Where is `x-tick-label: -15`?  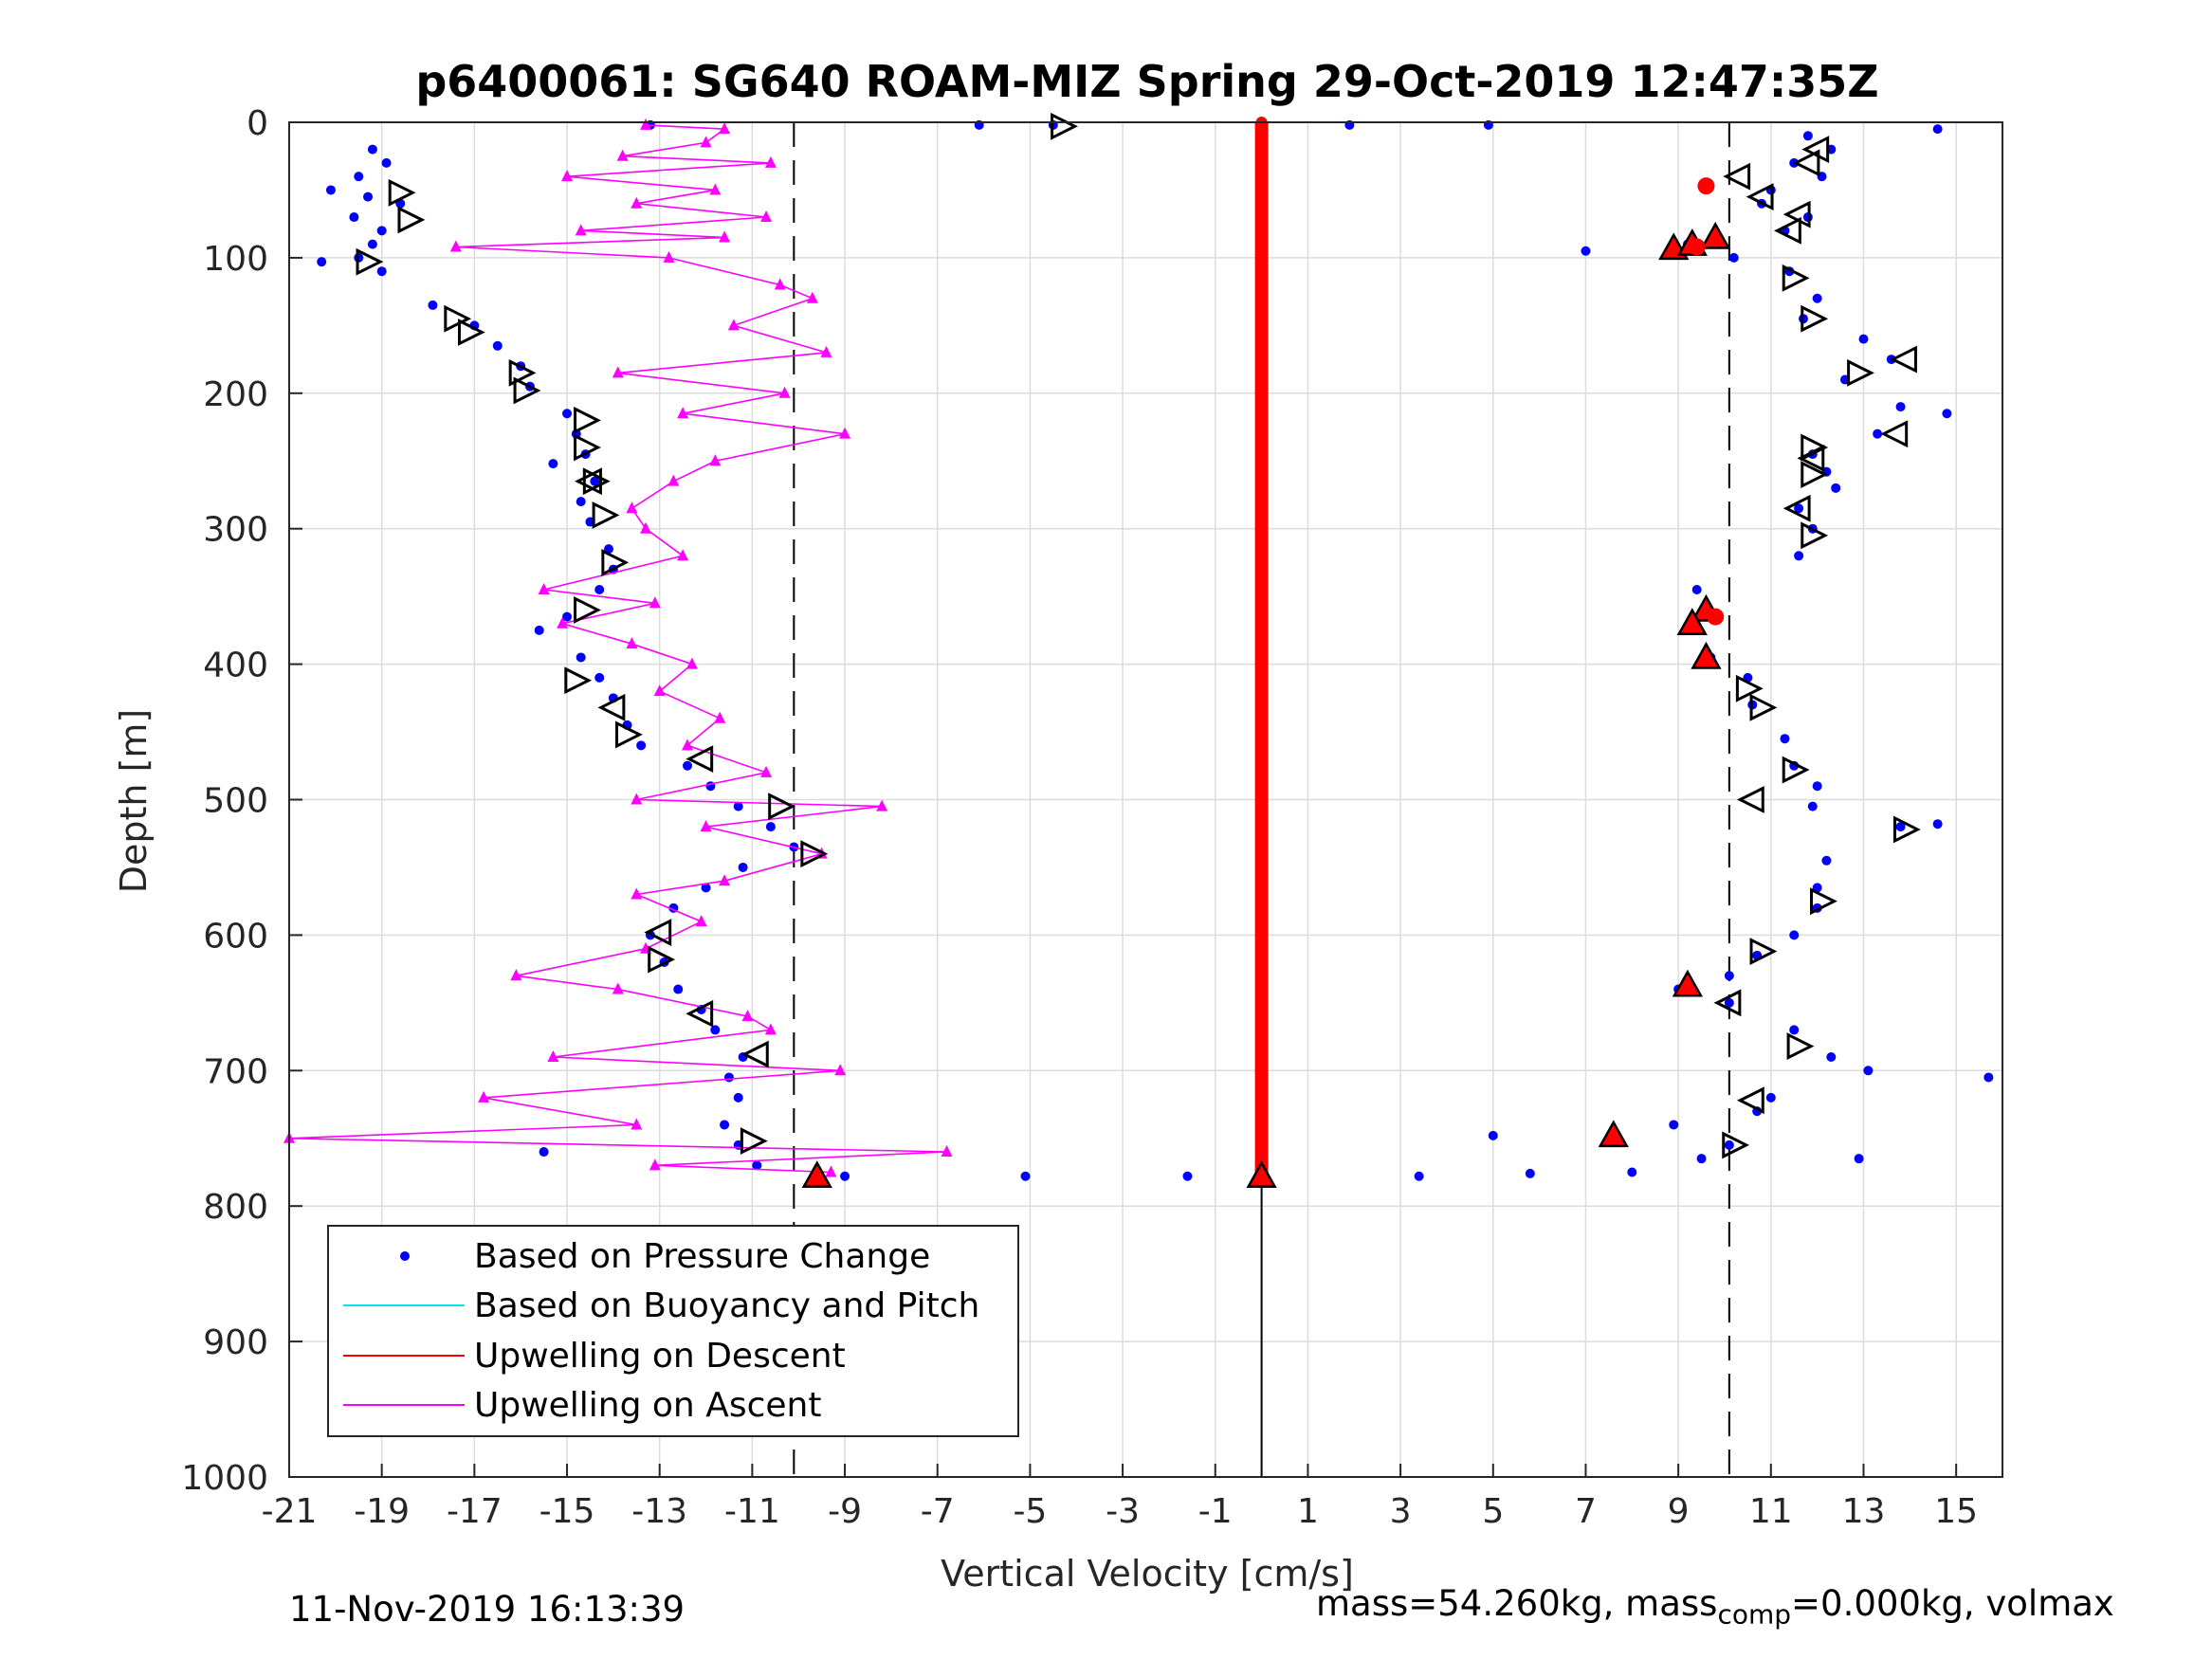
x-tick-label: -15 is located at coordinates (567, 1511).